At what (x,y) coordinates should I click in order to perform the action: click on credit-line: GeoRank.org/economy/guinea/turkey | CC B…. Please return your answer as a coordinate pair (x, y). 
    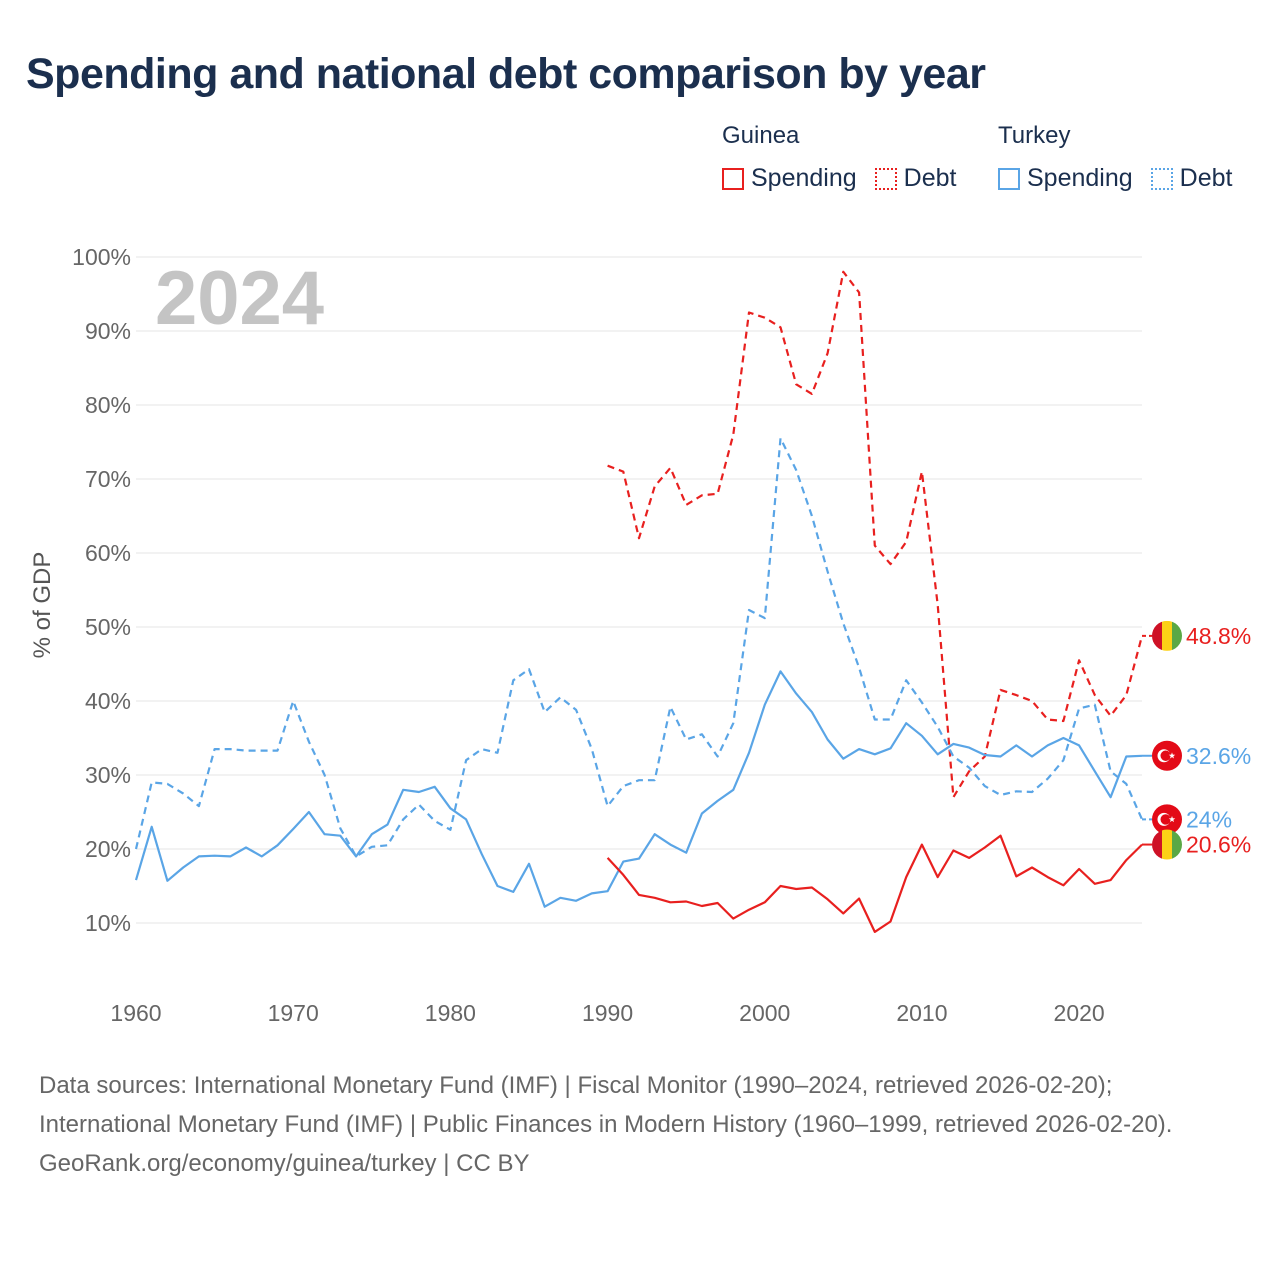
    Looking at the image, I should click on (284, 1163).